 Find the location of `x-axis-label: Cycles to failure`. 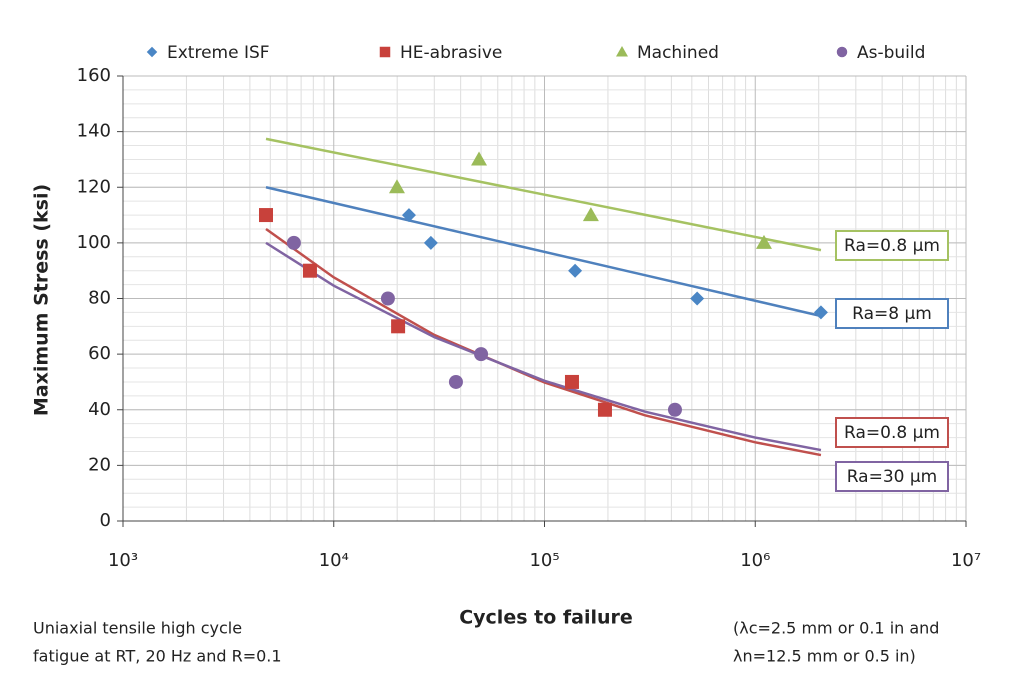

x-axis-label: Cycles to failure is located at coordinates (546, 618).